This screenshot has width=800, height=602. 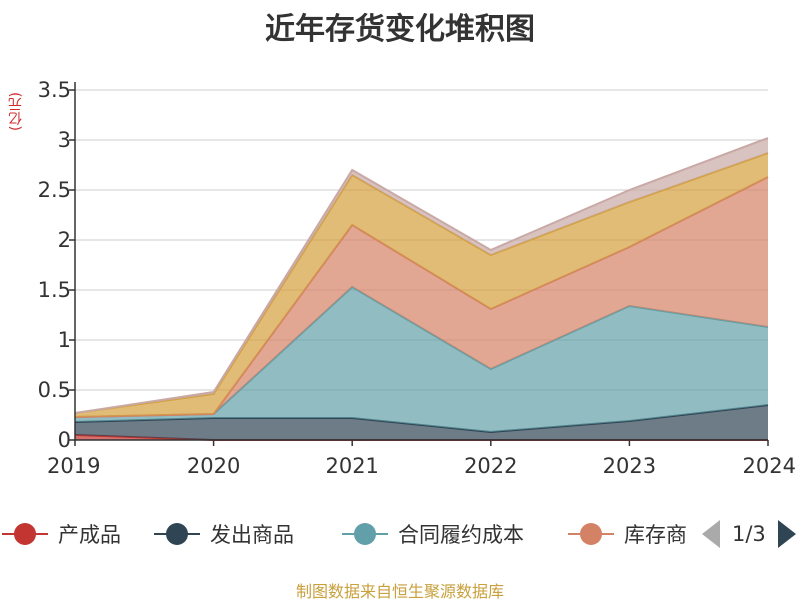 I want to click on y-tick-label: 3.5, so click(x=54, y=90).